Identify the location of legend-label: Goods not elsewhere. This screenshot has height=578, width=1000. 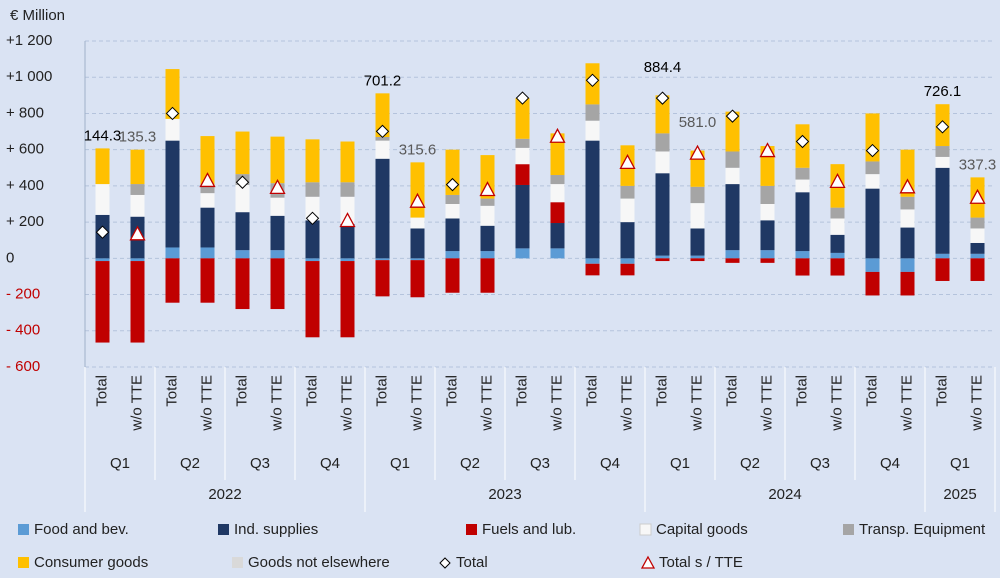
(319, 562).